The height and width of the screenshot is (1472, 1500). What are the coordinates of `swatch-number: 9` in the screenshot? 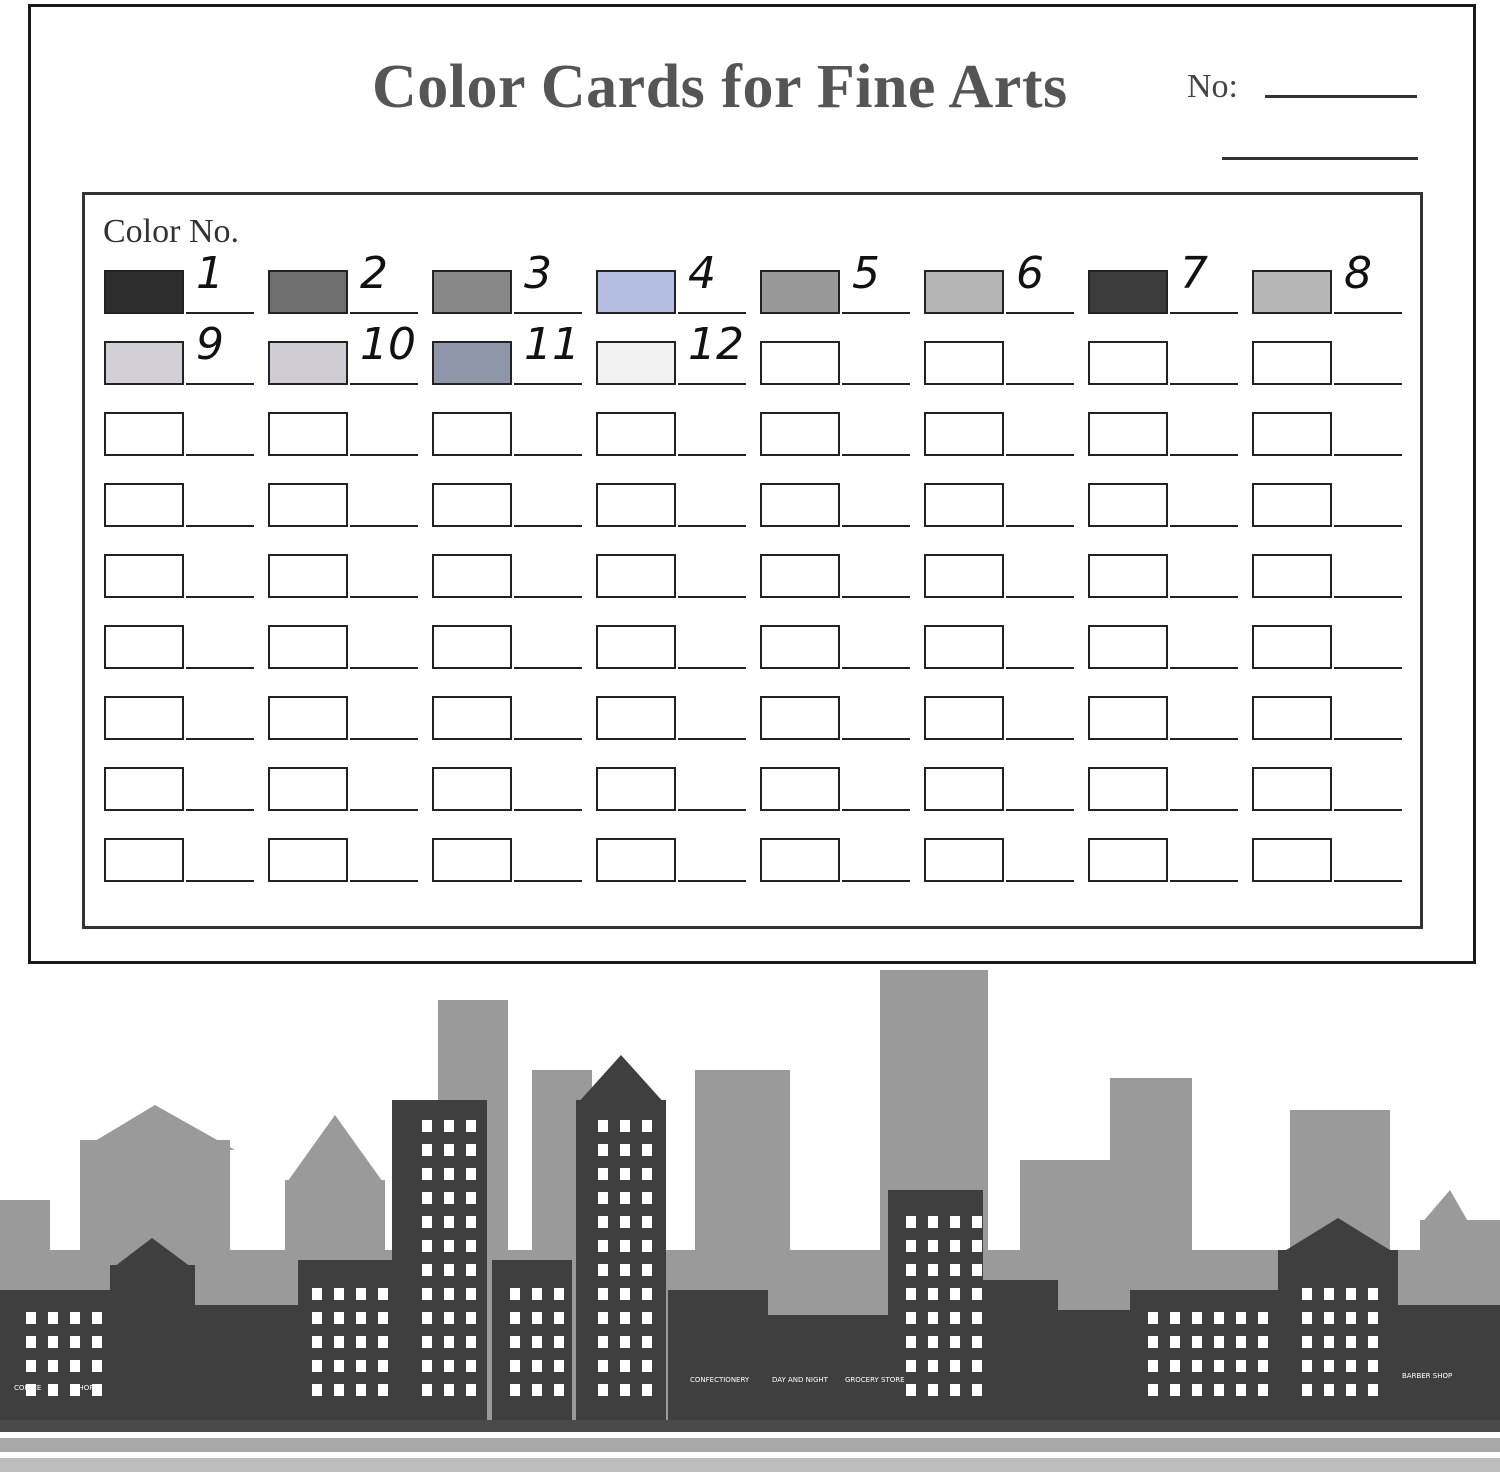 It's located at (210, 344).